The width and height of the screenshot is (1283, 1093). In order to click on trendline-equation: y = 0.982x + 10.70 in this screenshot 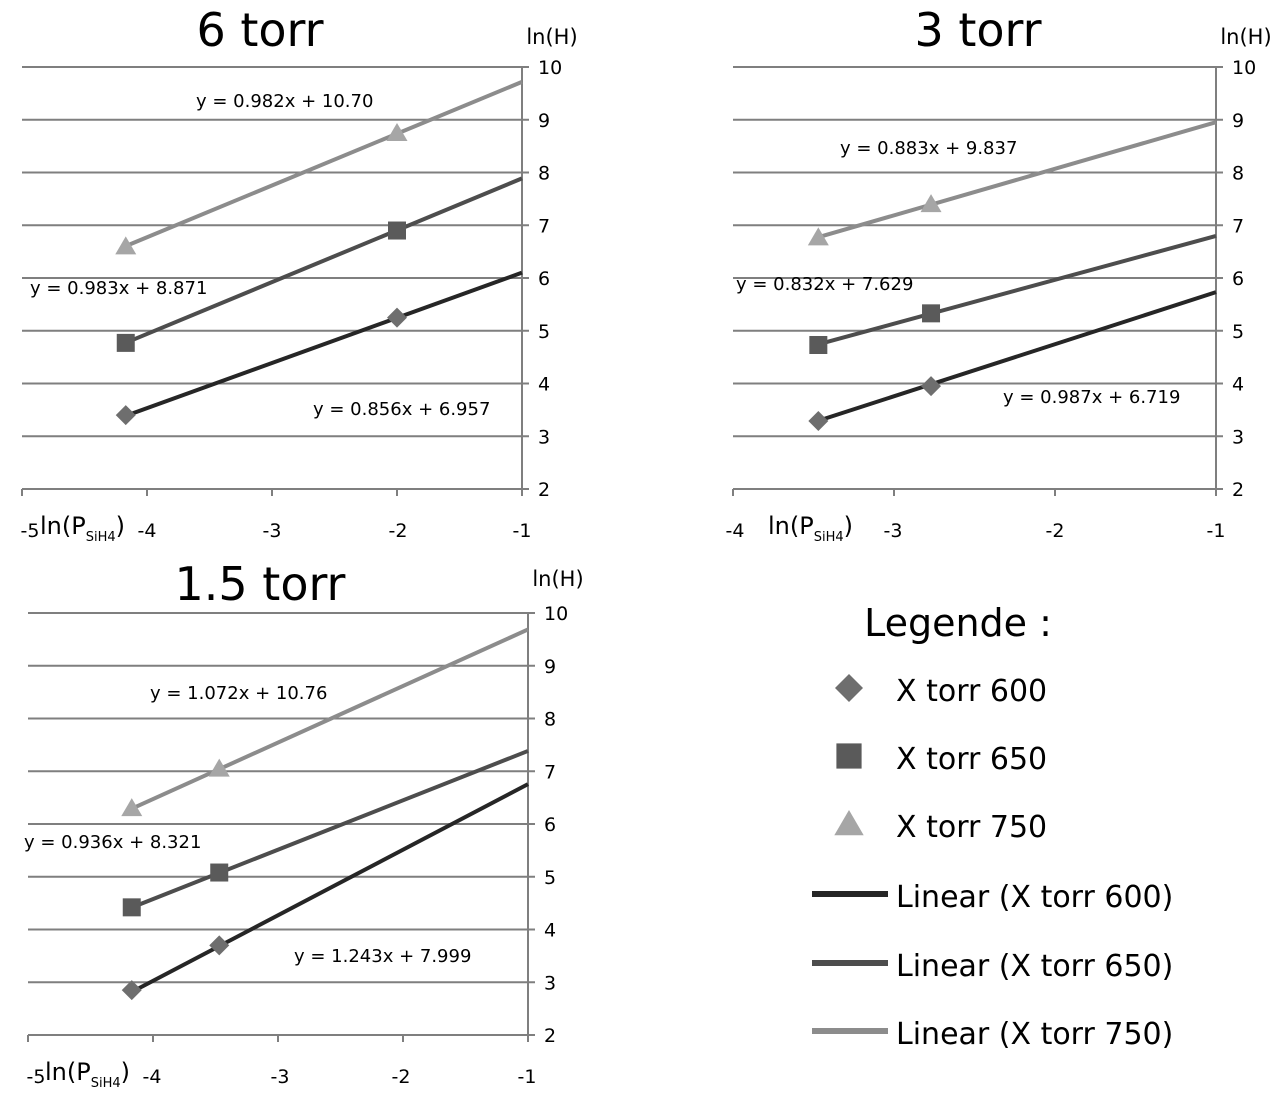, I will do `click(284, 101)`.